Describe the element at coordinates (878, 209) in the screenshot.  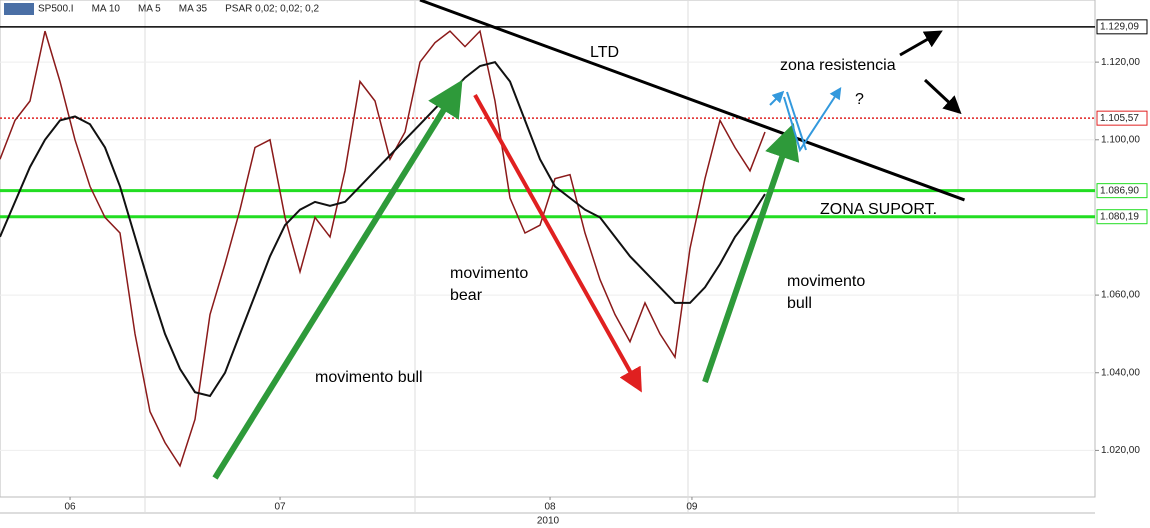
I see `annotation: ZONA SUPORT.` at that location.